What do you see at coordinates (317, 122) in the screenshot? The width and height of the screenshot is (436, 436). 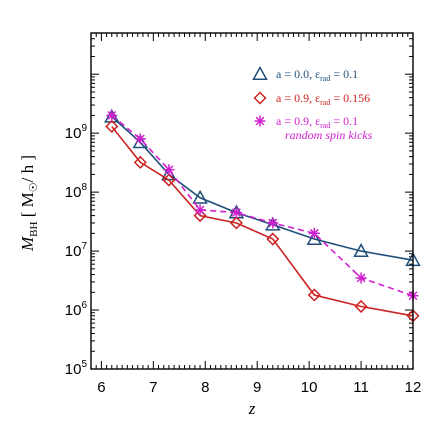 I see `legend-label-magenta: a = 0.9, εrad = 0.1` at bounding box center [317, 122].